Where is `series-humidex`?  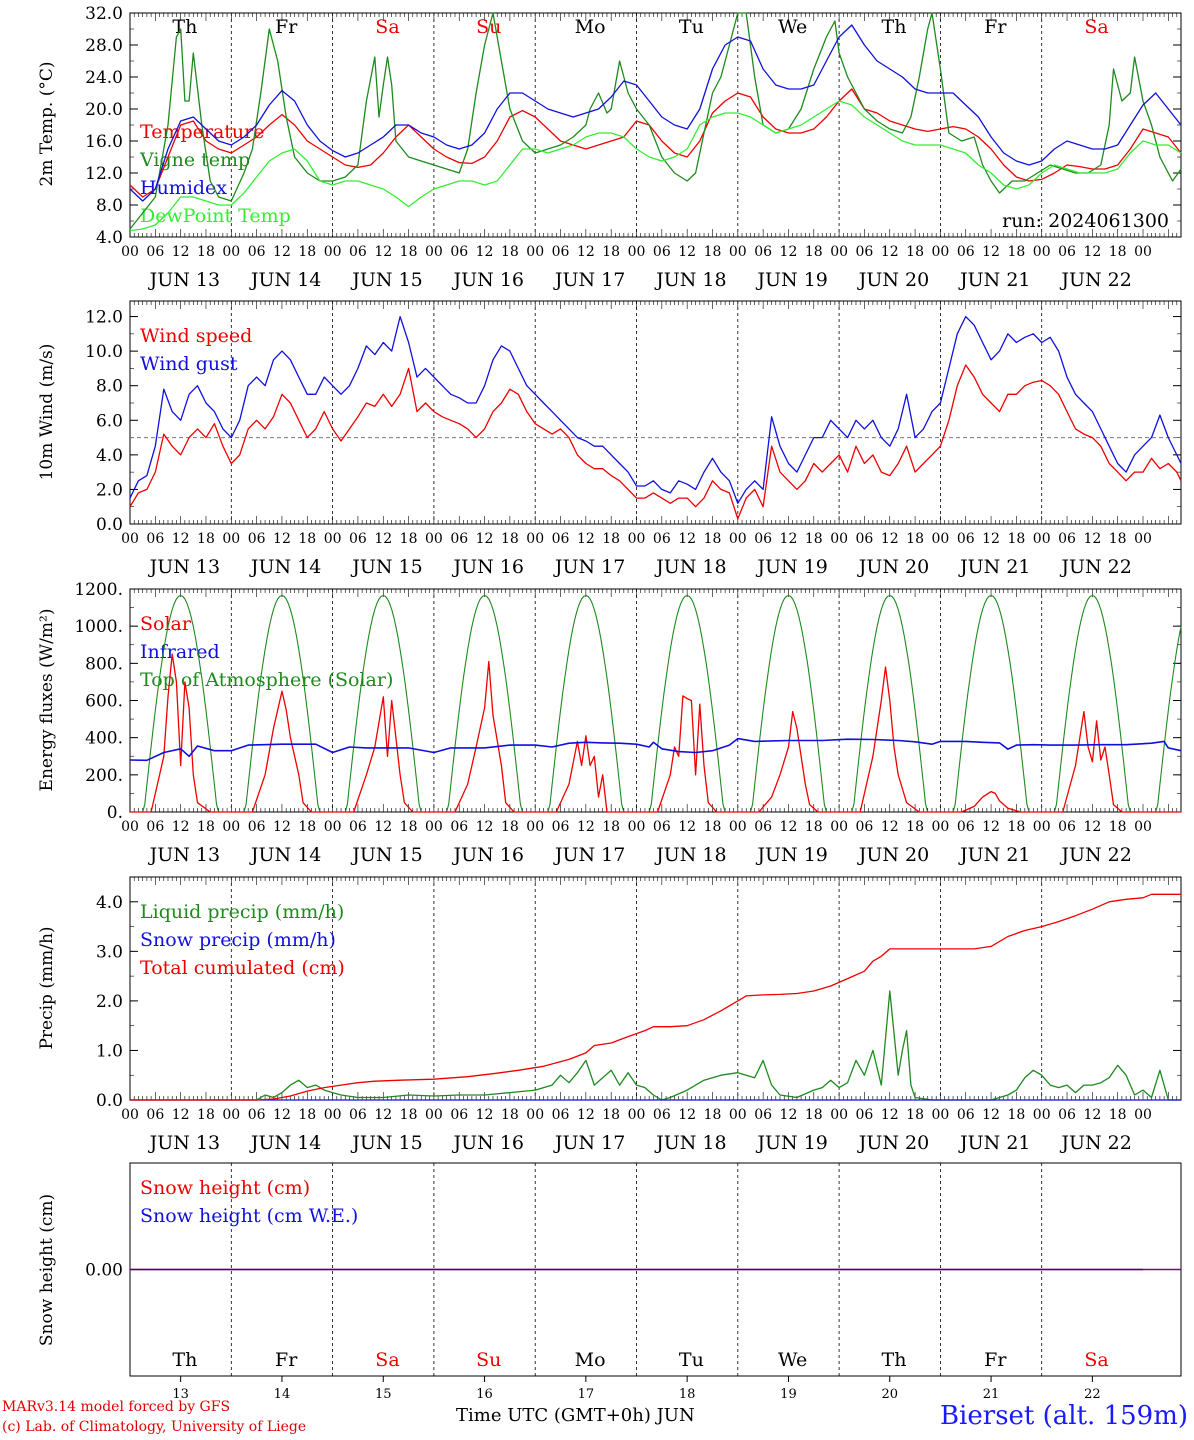
series-humidex is located at coordinates (655, 113).